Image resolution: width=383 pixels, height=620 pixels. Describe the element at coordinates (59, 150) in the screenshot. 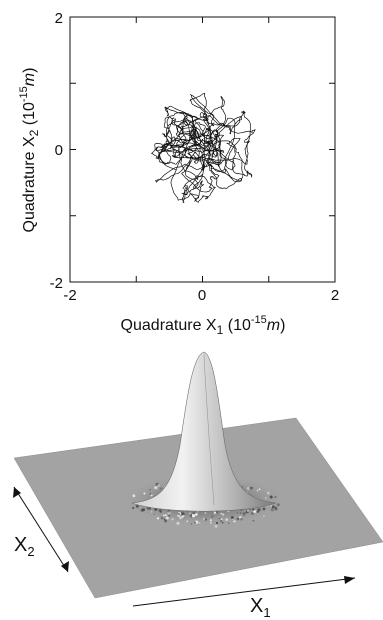

I see `y-tick-label: 0` at that location.